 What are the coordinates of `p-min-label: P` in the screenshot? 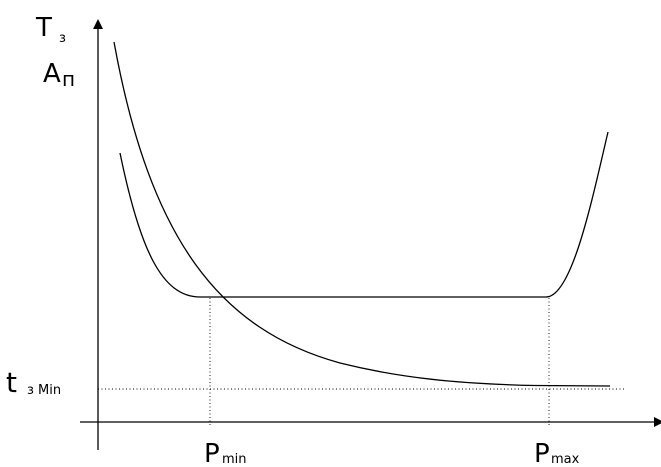 It's located at (212, 453).